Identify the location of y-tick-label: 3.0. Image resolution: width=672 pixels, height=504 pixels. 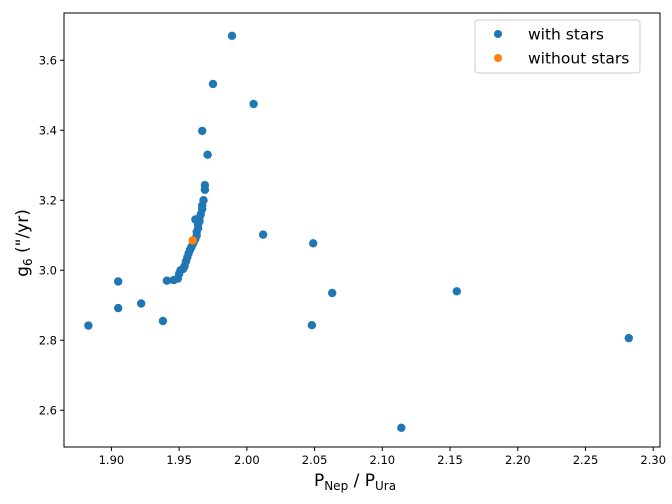
(48, 270).